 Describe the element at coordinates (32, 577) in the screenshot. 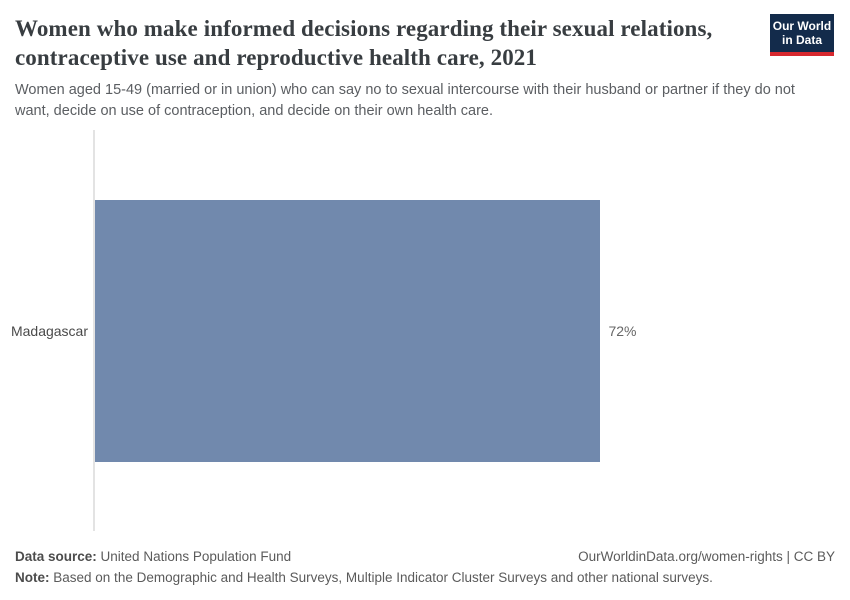

I see `note-label: Note:` at that location.